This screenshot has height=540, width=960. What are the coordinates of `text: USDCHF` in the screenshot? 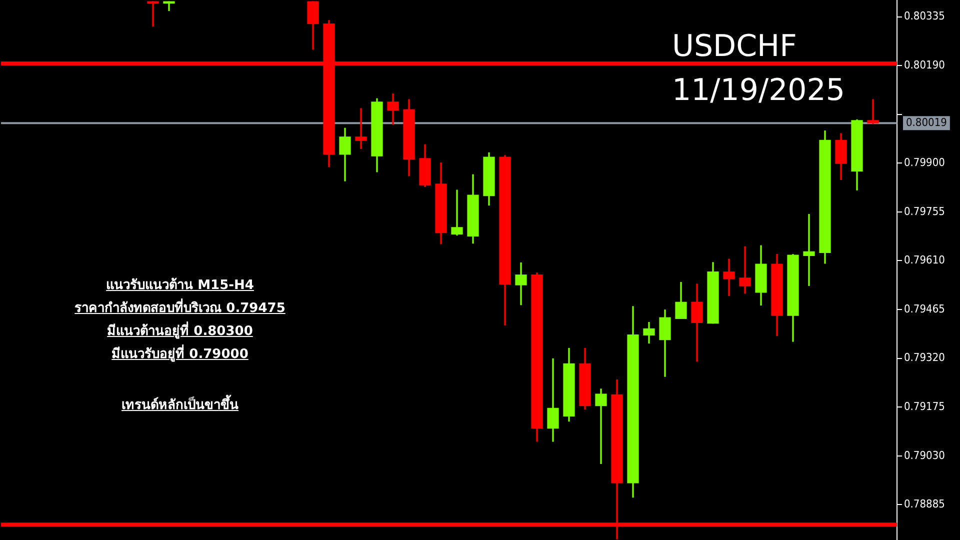 It's located at (734, 46).